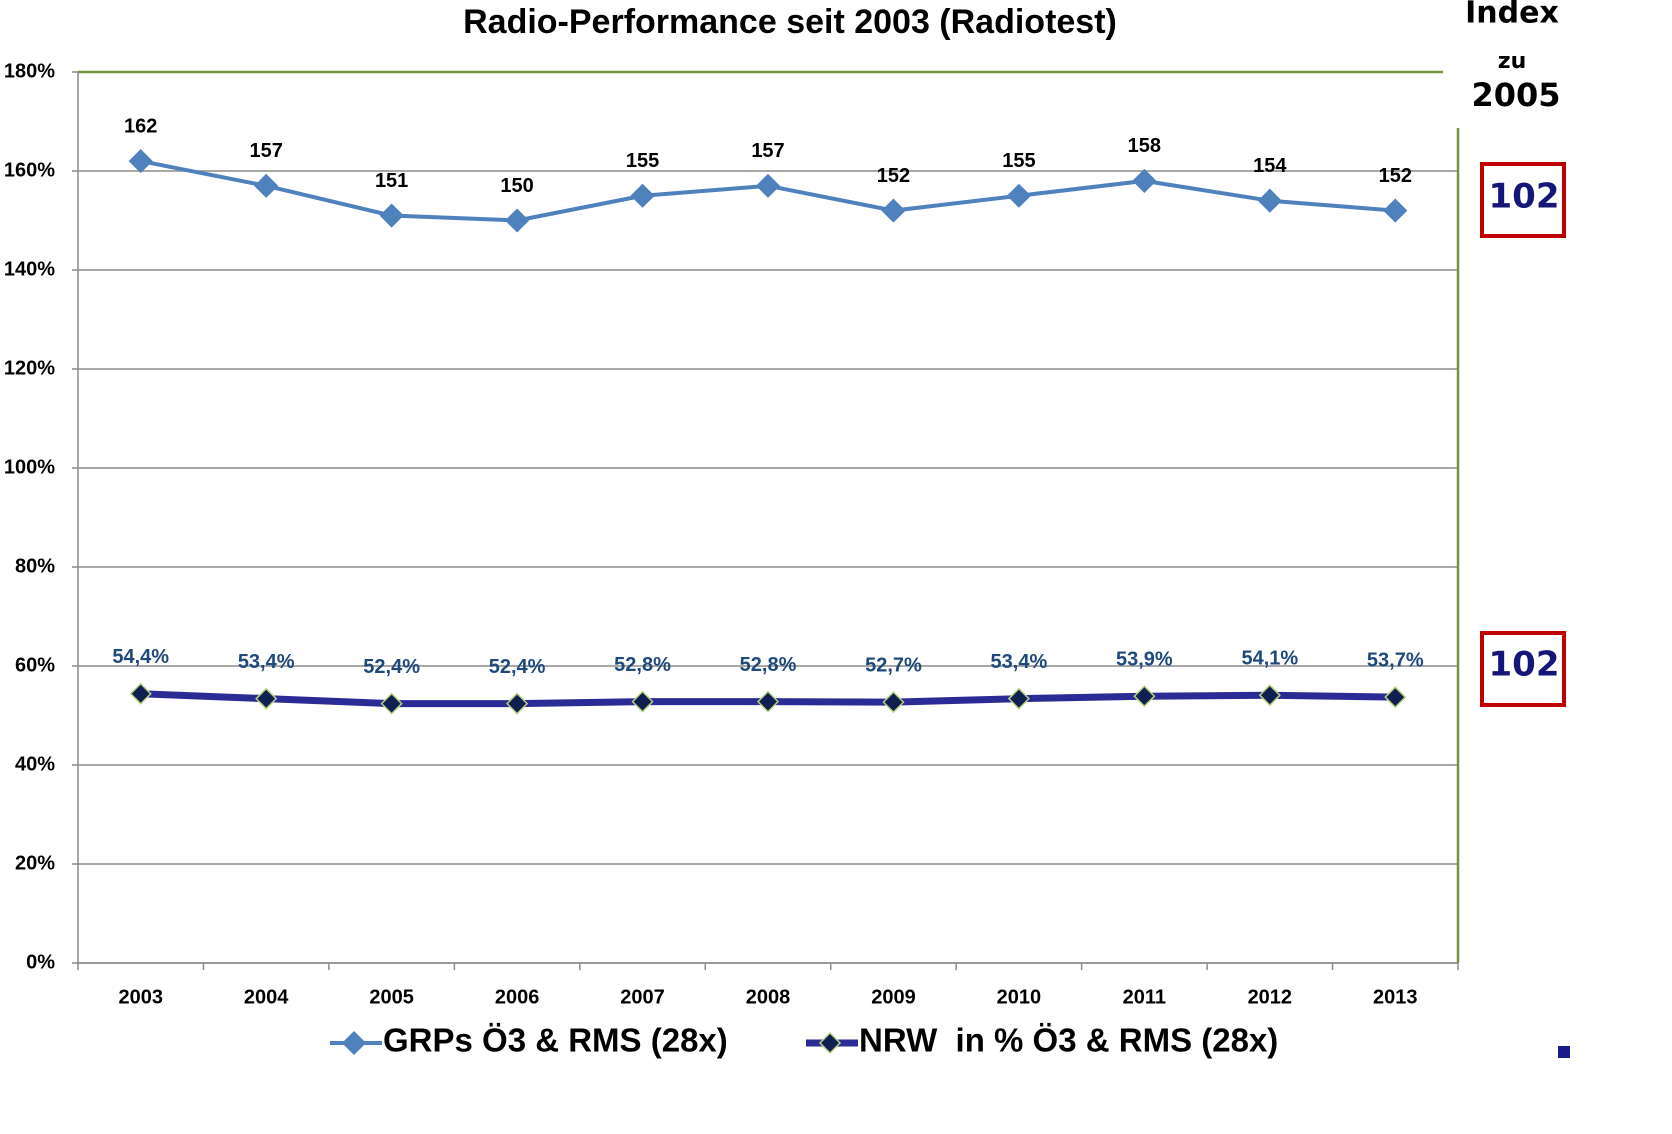  I want to click on x-tick-label: 2008, so click(768, 997).